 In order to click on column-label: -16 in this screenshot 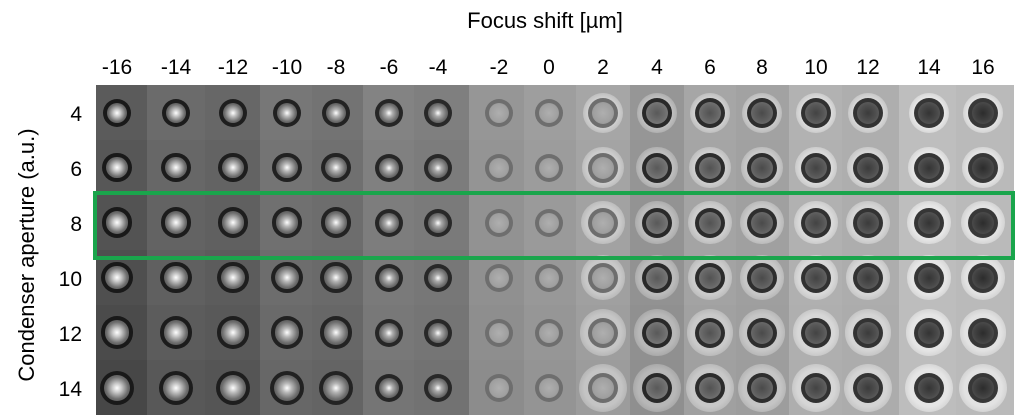, I will do `click(117, 67)`.